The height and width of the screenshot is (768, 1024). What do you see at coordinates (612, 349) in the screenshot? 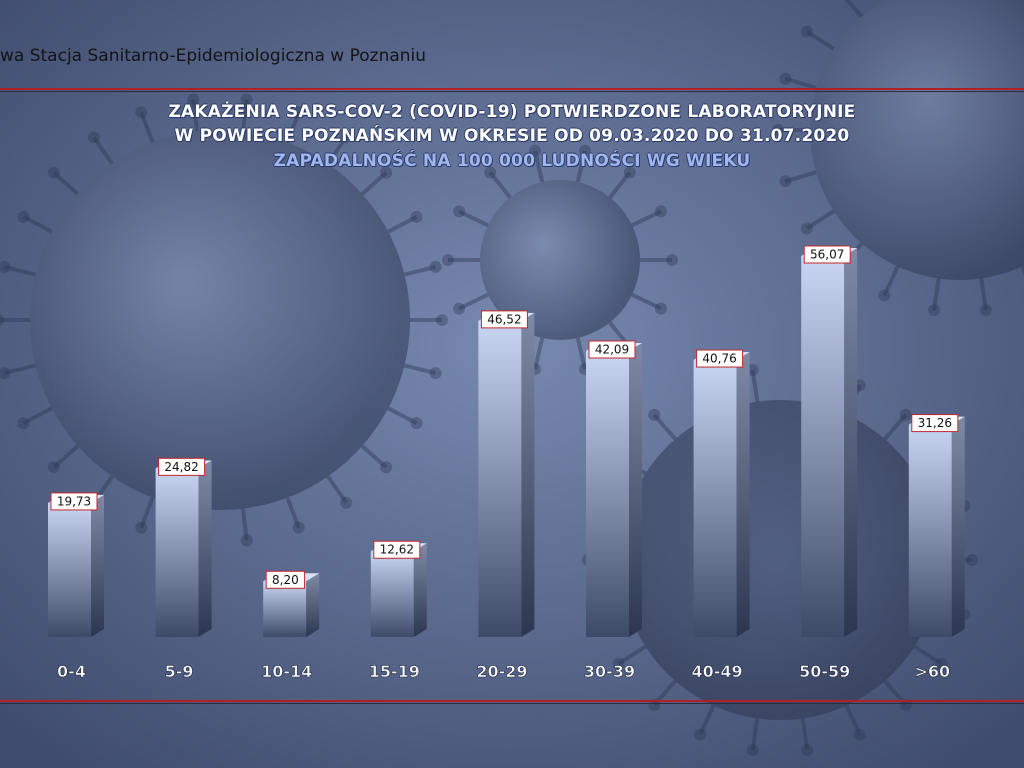
I see `data-label: 42,09` at bounding box center [612, 349].